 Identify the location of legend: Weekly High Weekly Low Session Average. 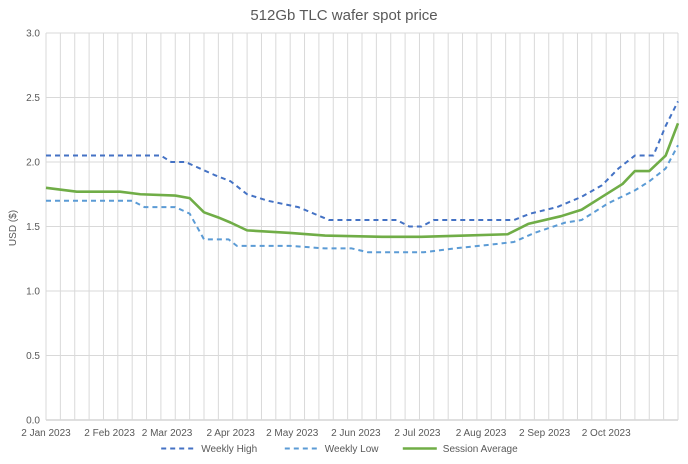
(339, 449).